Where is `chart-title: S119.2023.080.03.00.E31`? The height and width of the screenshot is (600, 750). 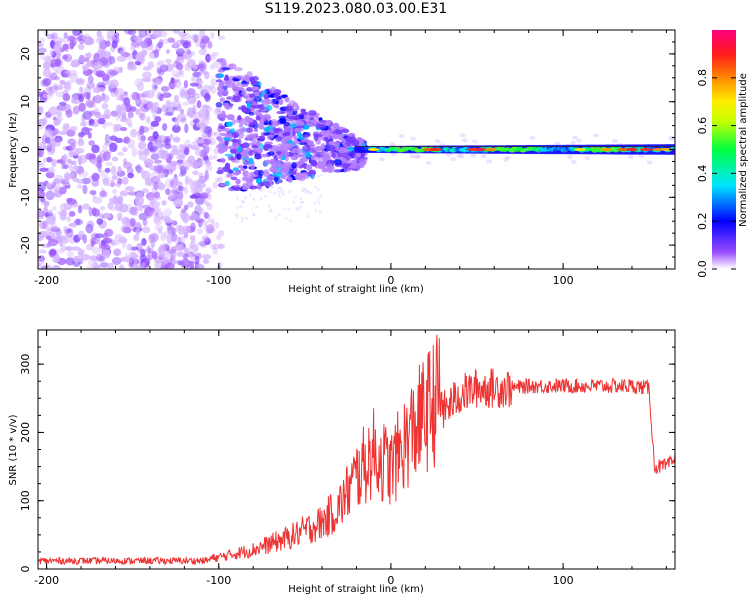
chart-title: S119.2023.080.03.00.E31 is located at coordinates (356, 9).